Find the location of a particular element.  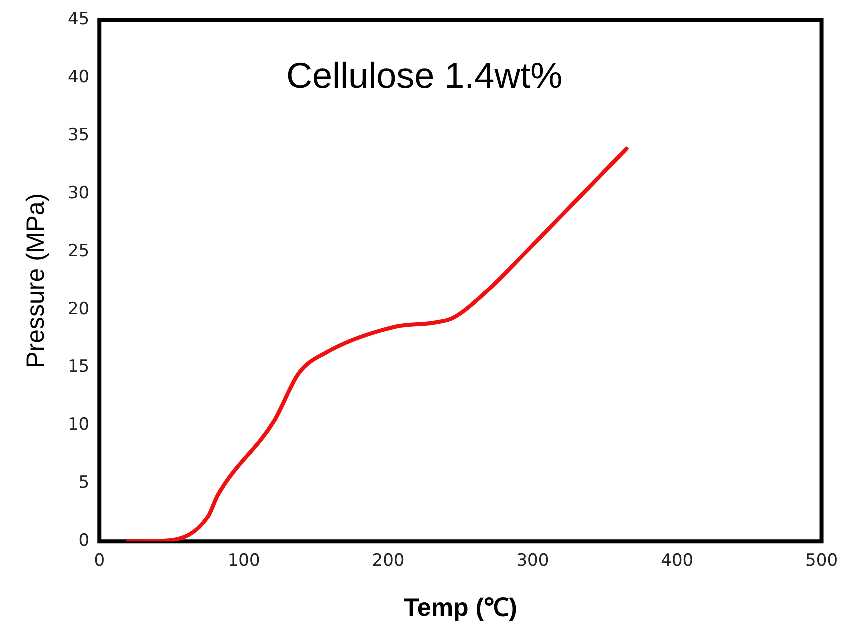

x-axis-title: Temp (℃) is located at coordinates (461, 608).